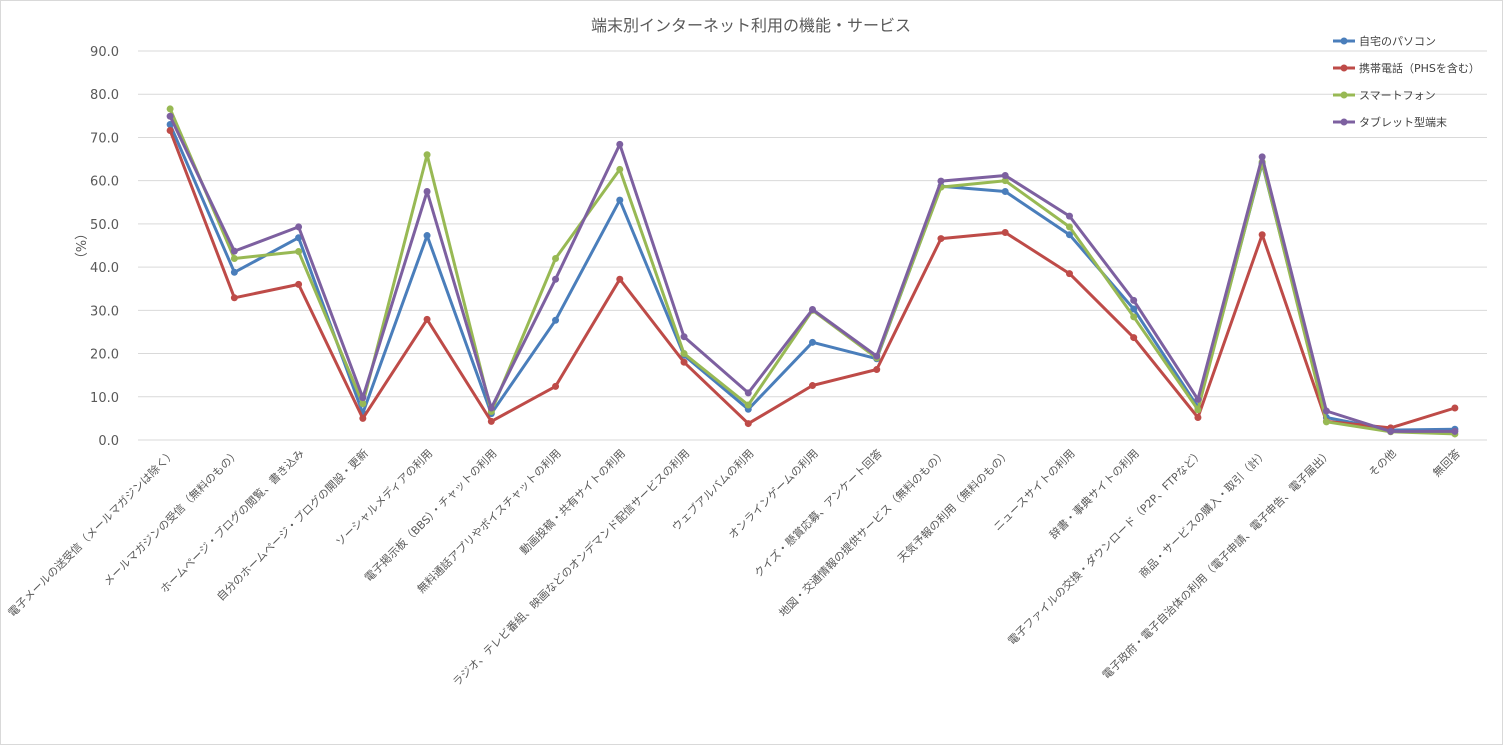 The image size is (1503, 745). What do you see at coordinates (1419, 68) in the screenshot?
I see `legend-label: 携帯電話（PHSを含む）` at bounding box center [1419, 68].